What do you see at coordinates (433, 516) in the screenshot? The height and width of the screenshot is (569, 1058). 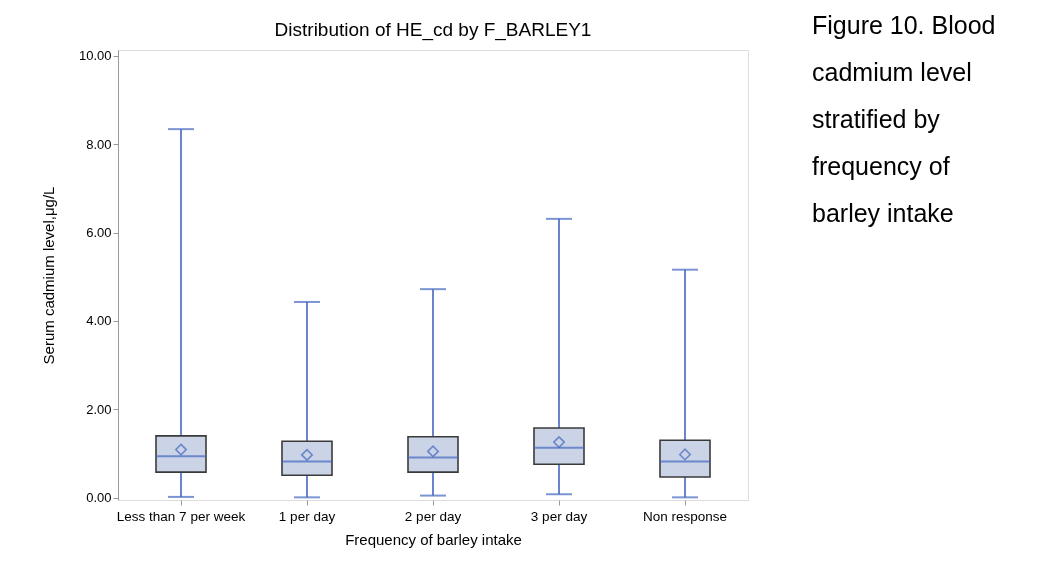 I see `x-tick-label: 2 per day` at bounding box center [433, 516].